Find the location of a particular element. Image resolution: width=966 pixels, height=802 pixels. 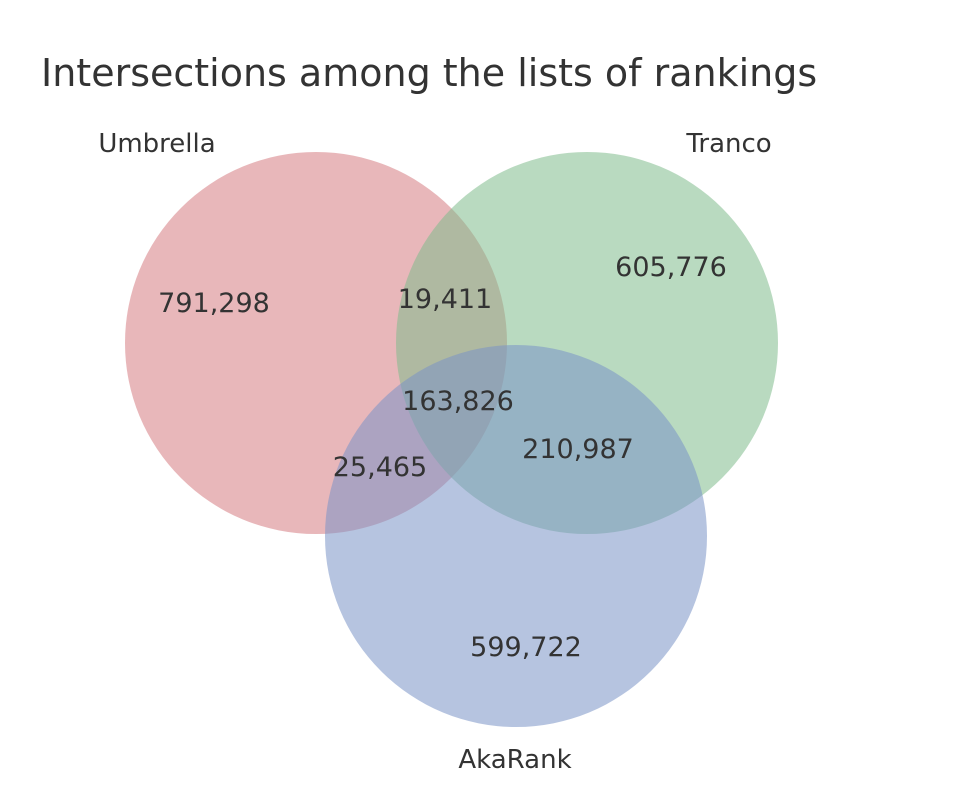

set-label-akarank: AkaRank is located at coordinates (514, 760).